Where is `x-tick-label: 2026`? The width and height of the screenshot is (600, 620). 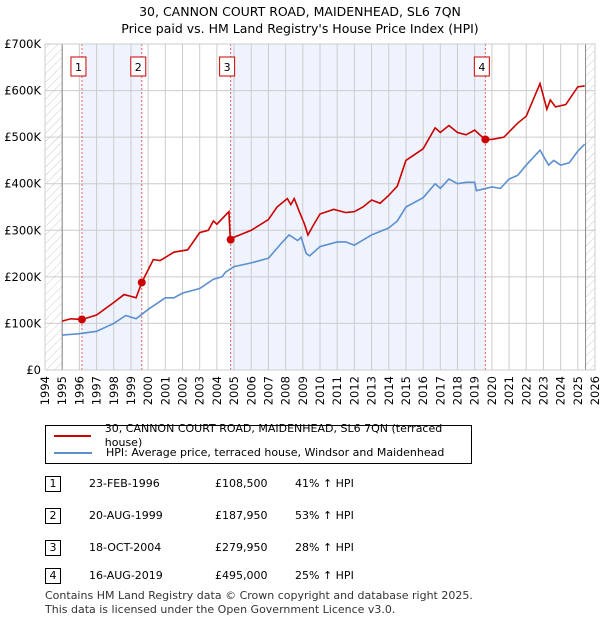 x-tick-label: 2026 is located at coordinates (594, 390).